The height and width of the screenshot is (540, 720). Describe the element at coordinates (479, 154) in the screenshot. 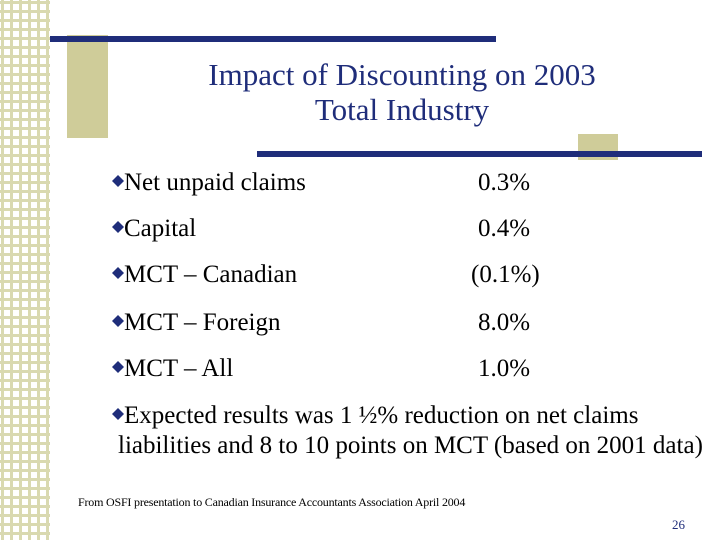

I see `title-rule-bottom` at that location.